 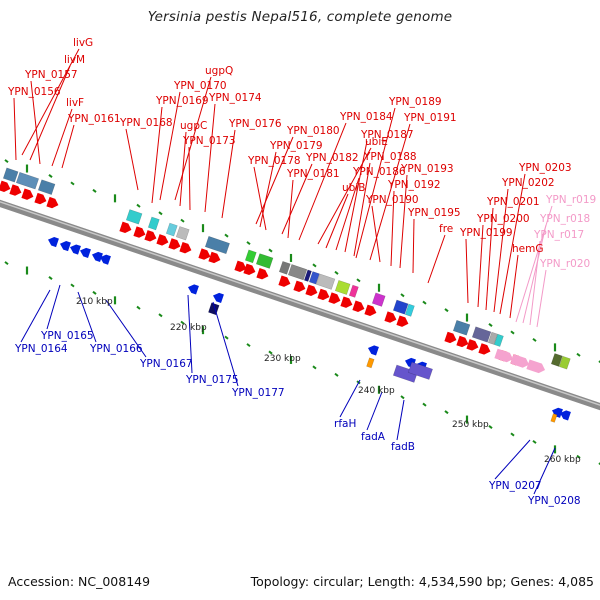 What do you see at coordinates (51, 75) in the screenshot?
I see `forward_labels-label-2: YPN_0157` at bounding box center [51, 75].